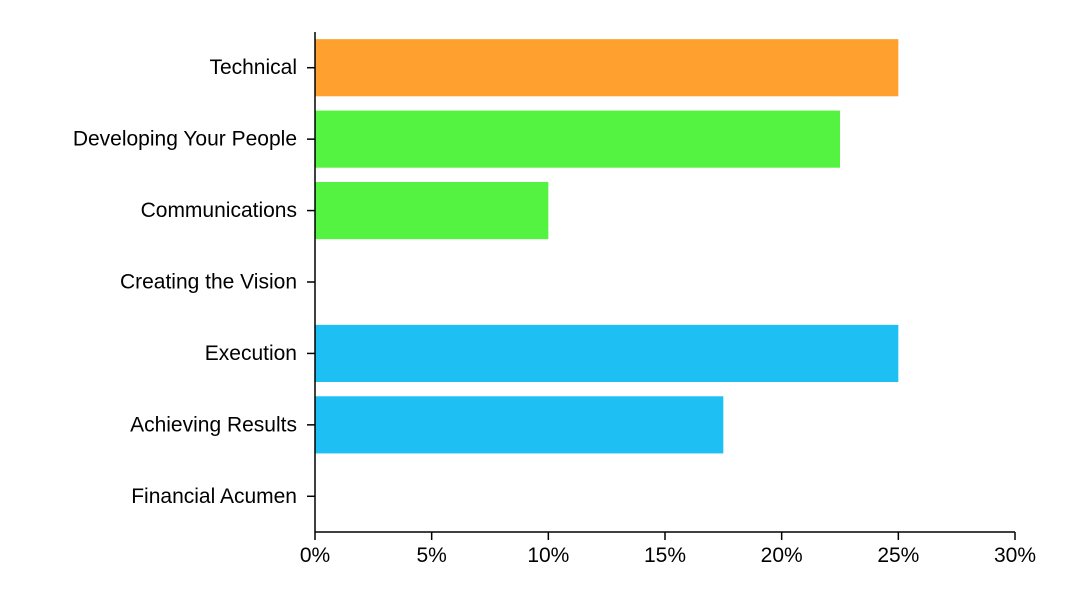 This screenshot has height=597, width=1072. Describe the element at coordinates (251, 353) in the screenshot. I see `y-tick-label-execution: Execution` at that location.